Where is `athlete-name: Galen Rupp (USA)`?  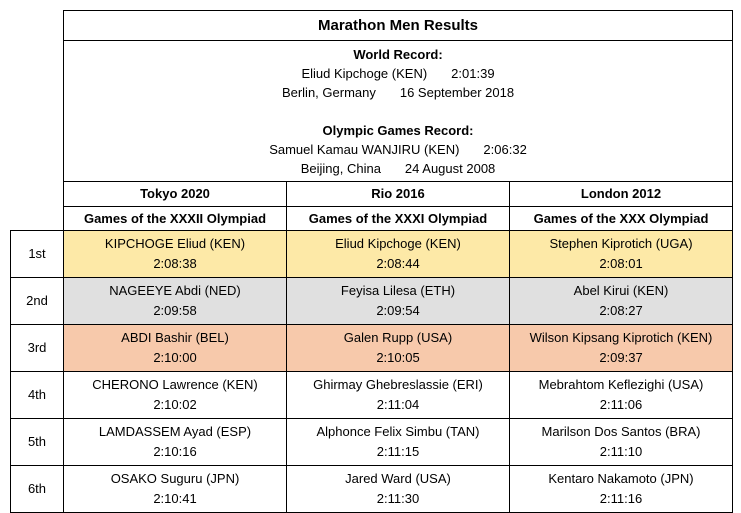
athlete-name: Galen Rupp (USA) is located at coordinates (398, 337).